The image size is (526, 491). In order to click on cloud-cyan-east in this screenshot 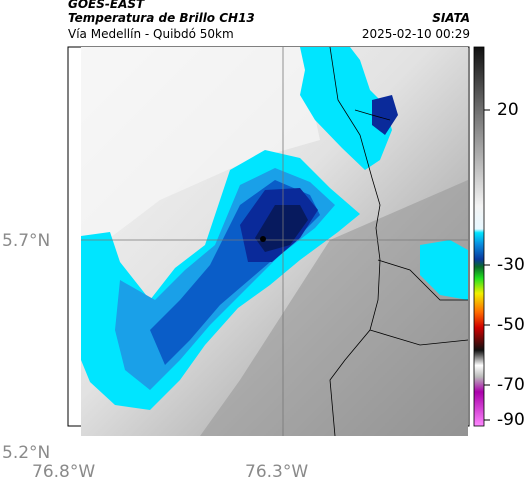, I will do `click(444, 270)`.